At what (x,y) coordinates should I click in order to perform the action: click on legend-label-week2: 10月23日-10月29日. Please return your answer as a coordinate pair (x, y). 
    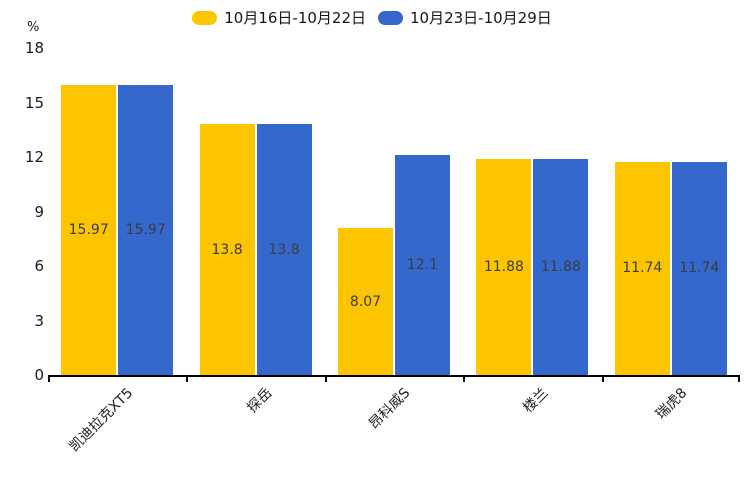
    Looking at the image, I should click on (481, 18).